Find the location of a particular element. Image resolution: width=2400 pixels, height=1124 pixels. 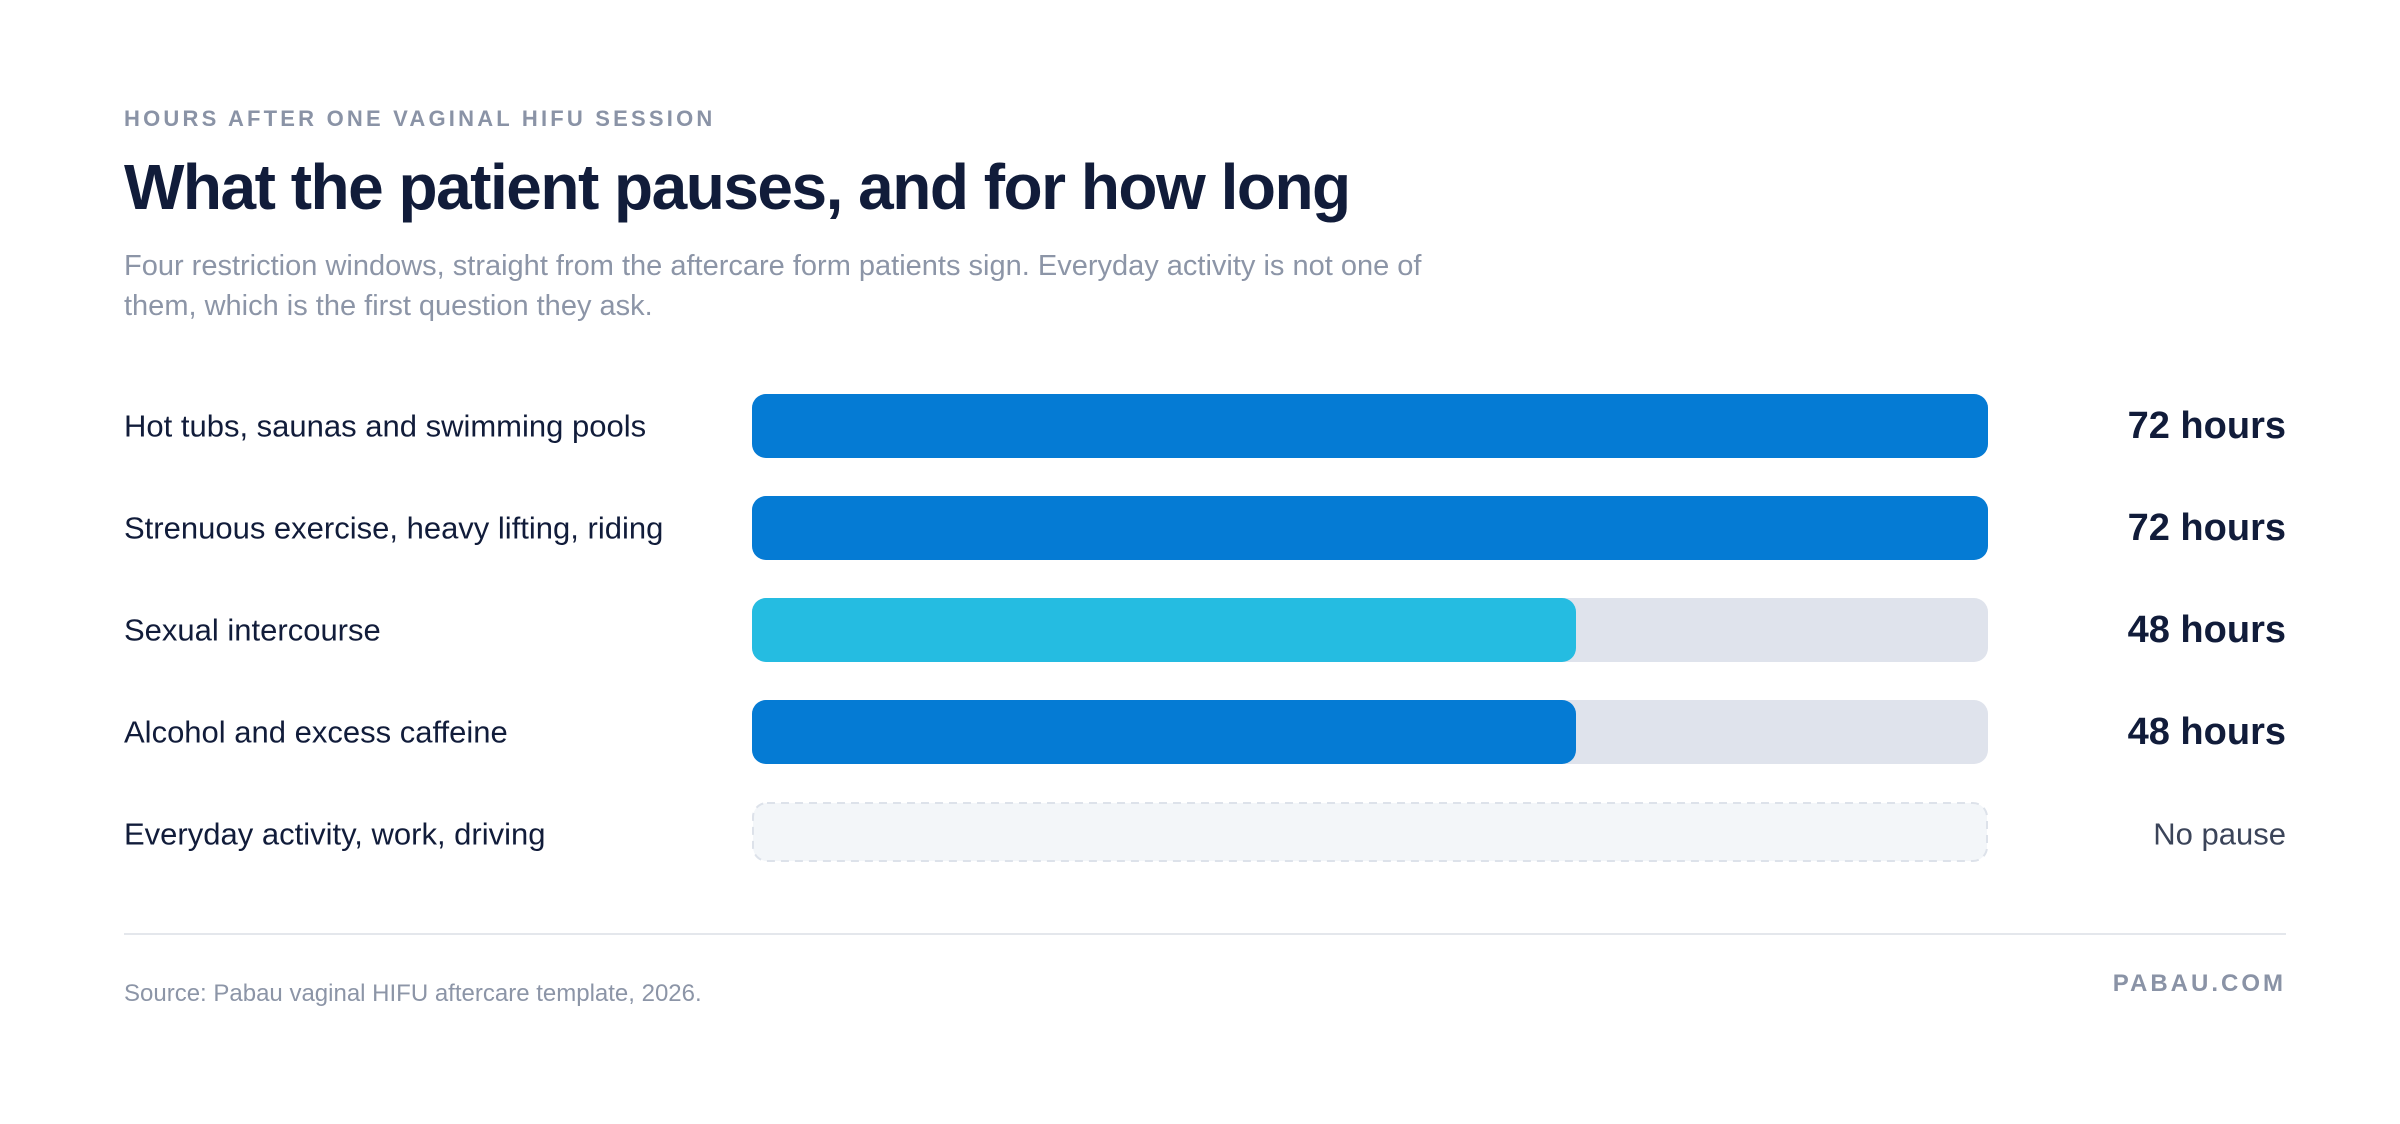

category-label: Alcohol and excess caffeine is located at coordinates (316, 732).